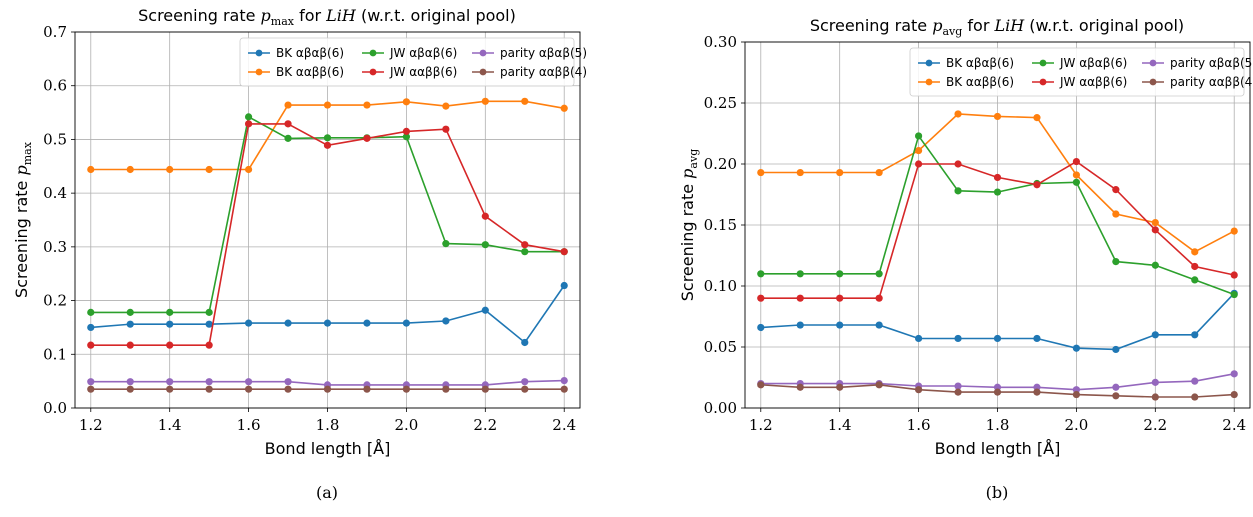 The width and height of the screenshot is (1253, 517). What do you see at coordinates (55, 354) in the screenshot?
I see `y-tick-label: 0.1` at bounding box center [55, 354].